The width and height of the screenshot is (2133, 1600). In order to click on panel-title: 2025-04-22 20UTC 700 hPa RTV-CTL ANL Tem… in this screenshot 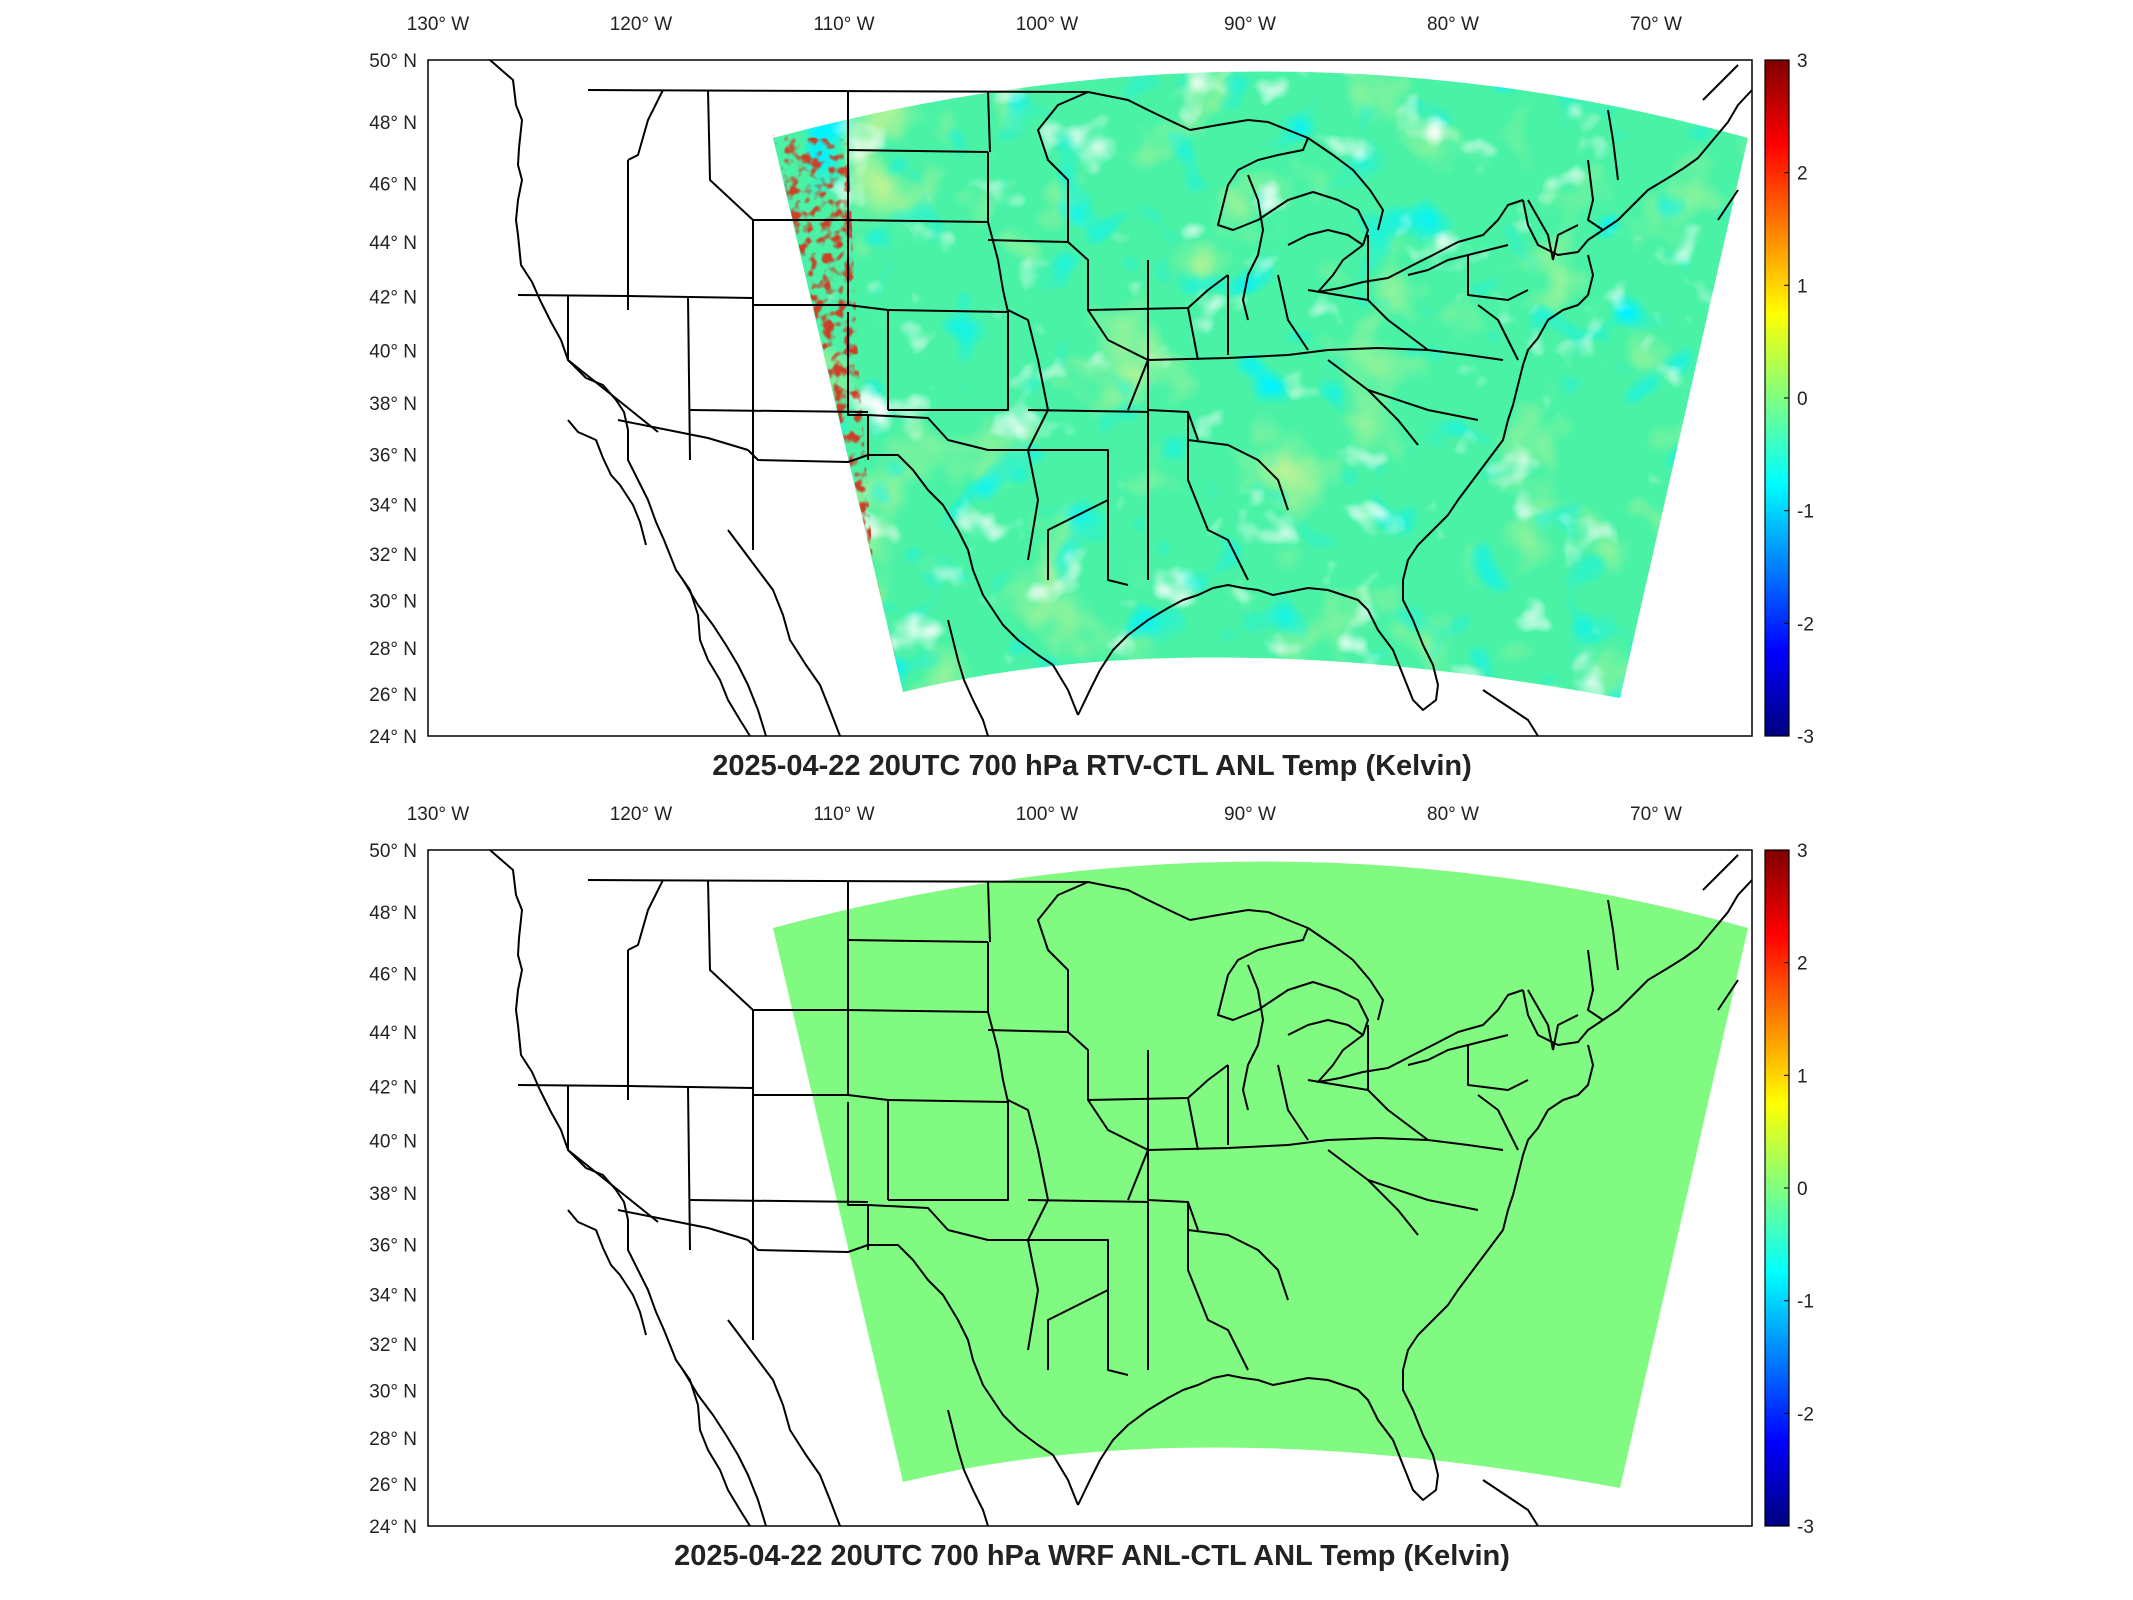, I will do `click(1092, 766)`.